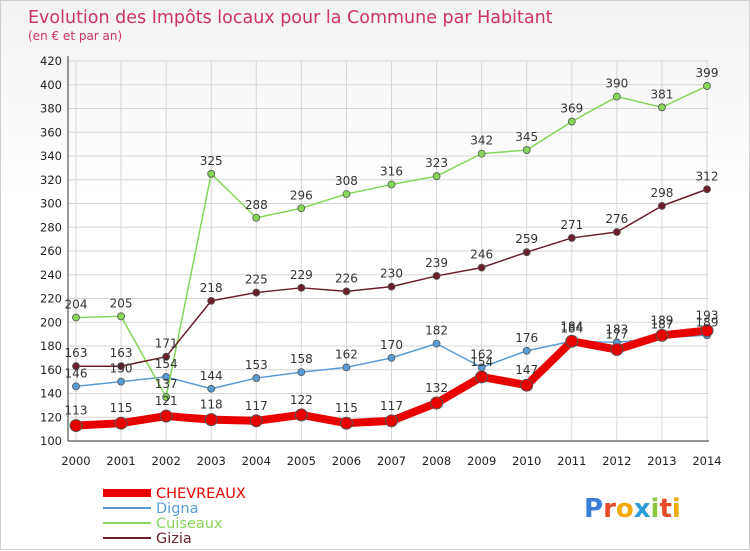 Image resolution: width=750 pixels, height=551 pixels. What do you see at coordinates (707, 322) in the screenshot?
I see `data-label-digna: 189` at bounding box center [707, 322].